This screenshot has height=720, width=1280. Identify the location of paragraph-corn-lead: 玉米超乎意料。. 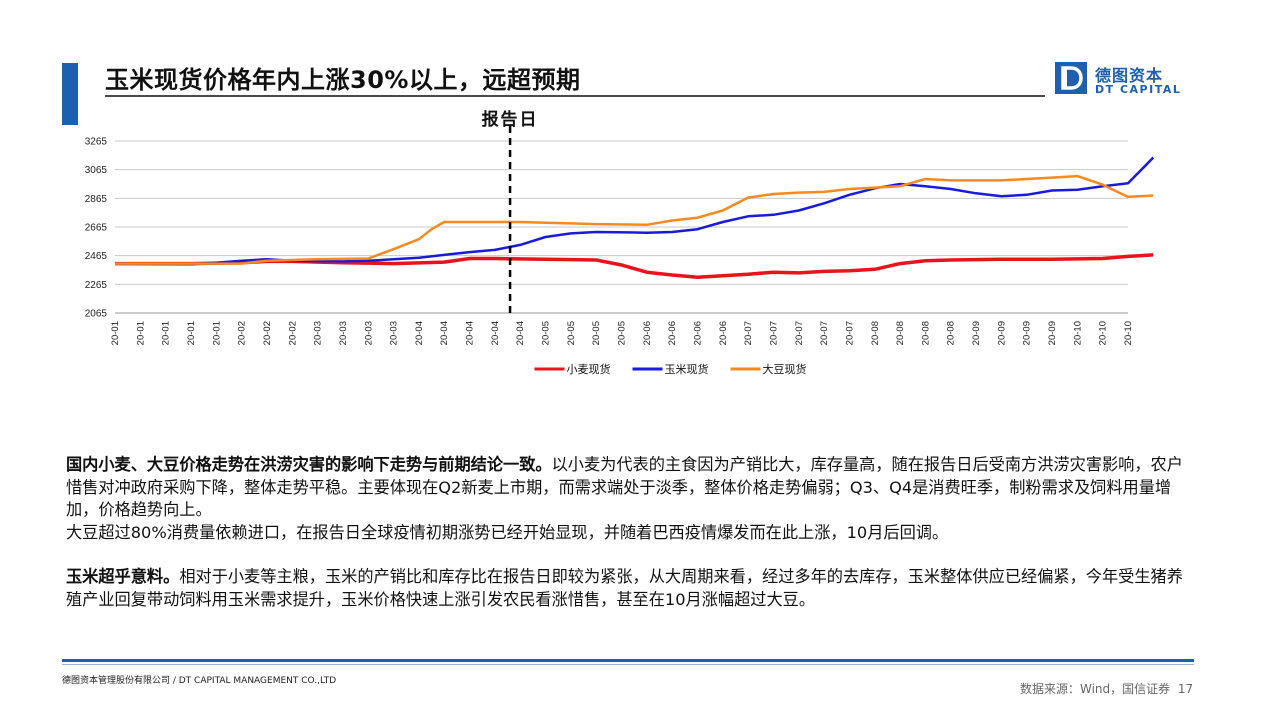
(123, 576).